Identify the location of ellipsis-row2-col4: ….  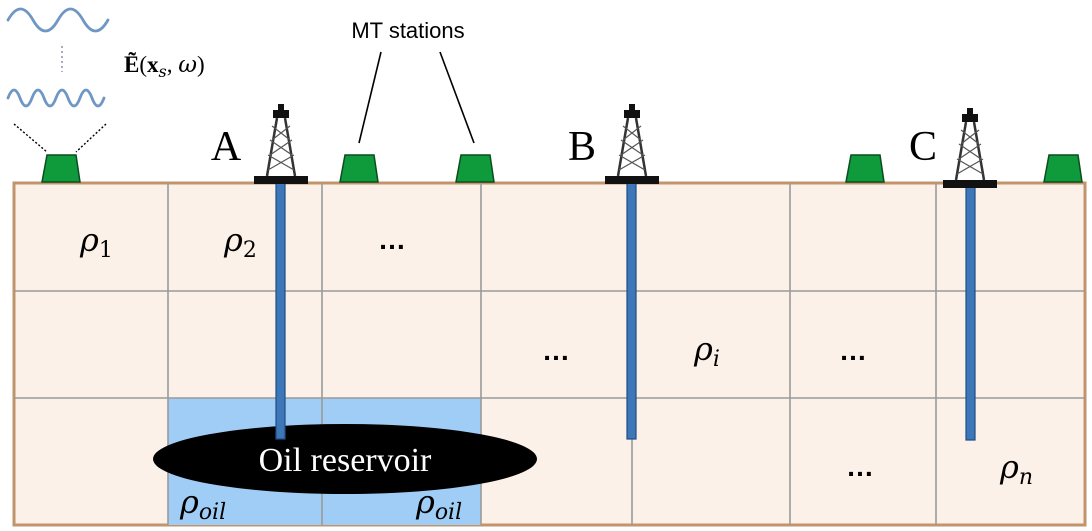
(556, 350).